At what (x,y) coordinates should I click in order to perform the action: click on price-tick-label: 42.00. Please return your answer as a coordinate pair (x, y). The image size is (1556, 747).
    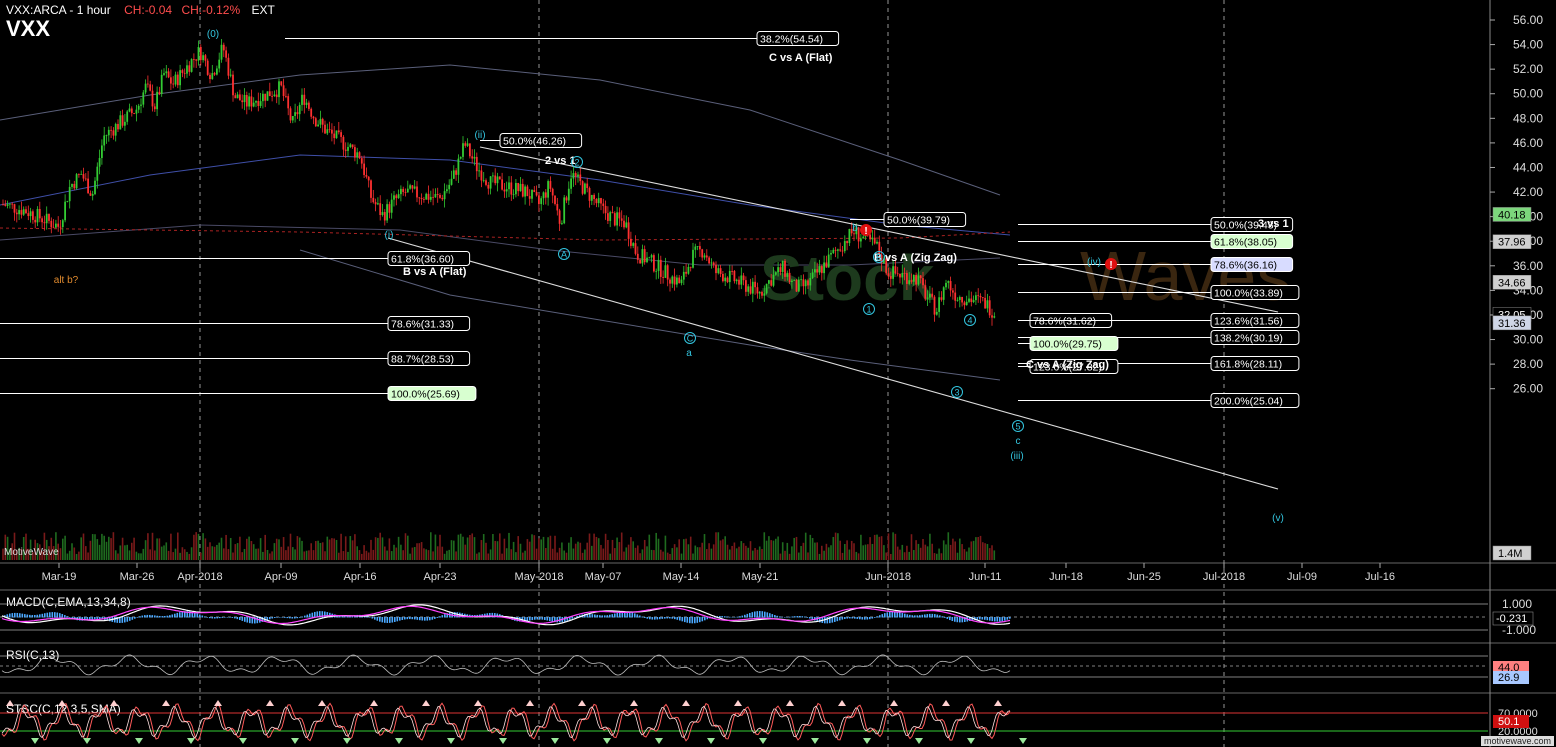
    Looking at the image, I should click on (1528, 192).